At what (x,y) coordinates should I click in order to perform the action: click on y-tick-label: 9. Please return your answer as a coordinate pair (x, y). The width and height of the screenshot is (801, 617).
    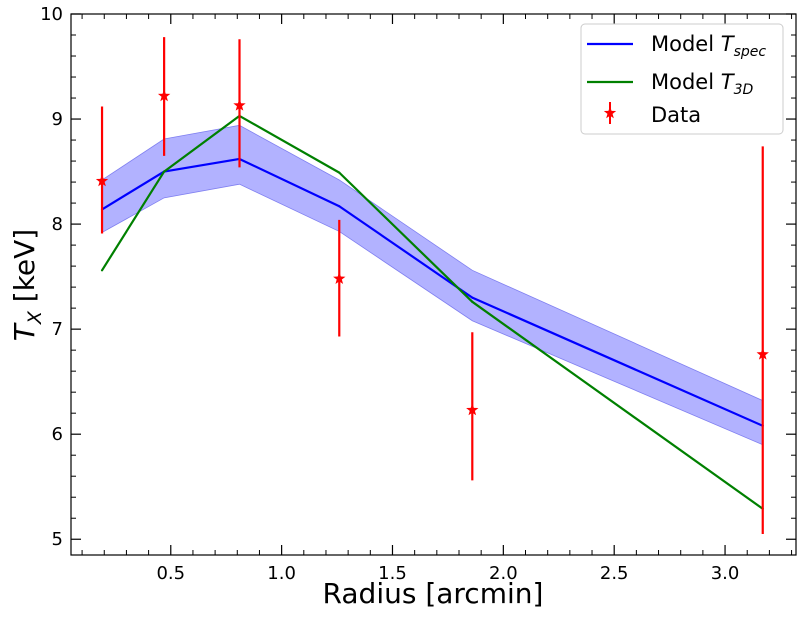
    Looking at the image, I should click on (57, 119).